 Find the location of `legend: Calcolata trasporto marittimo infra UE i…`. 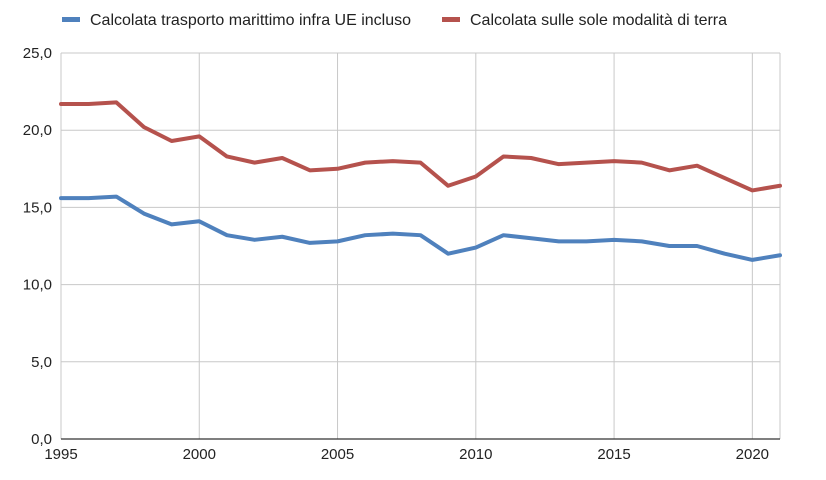

legend: Calcolata trasporto marittimo infra UE i… is located at coordinates (394, 20).